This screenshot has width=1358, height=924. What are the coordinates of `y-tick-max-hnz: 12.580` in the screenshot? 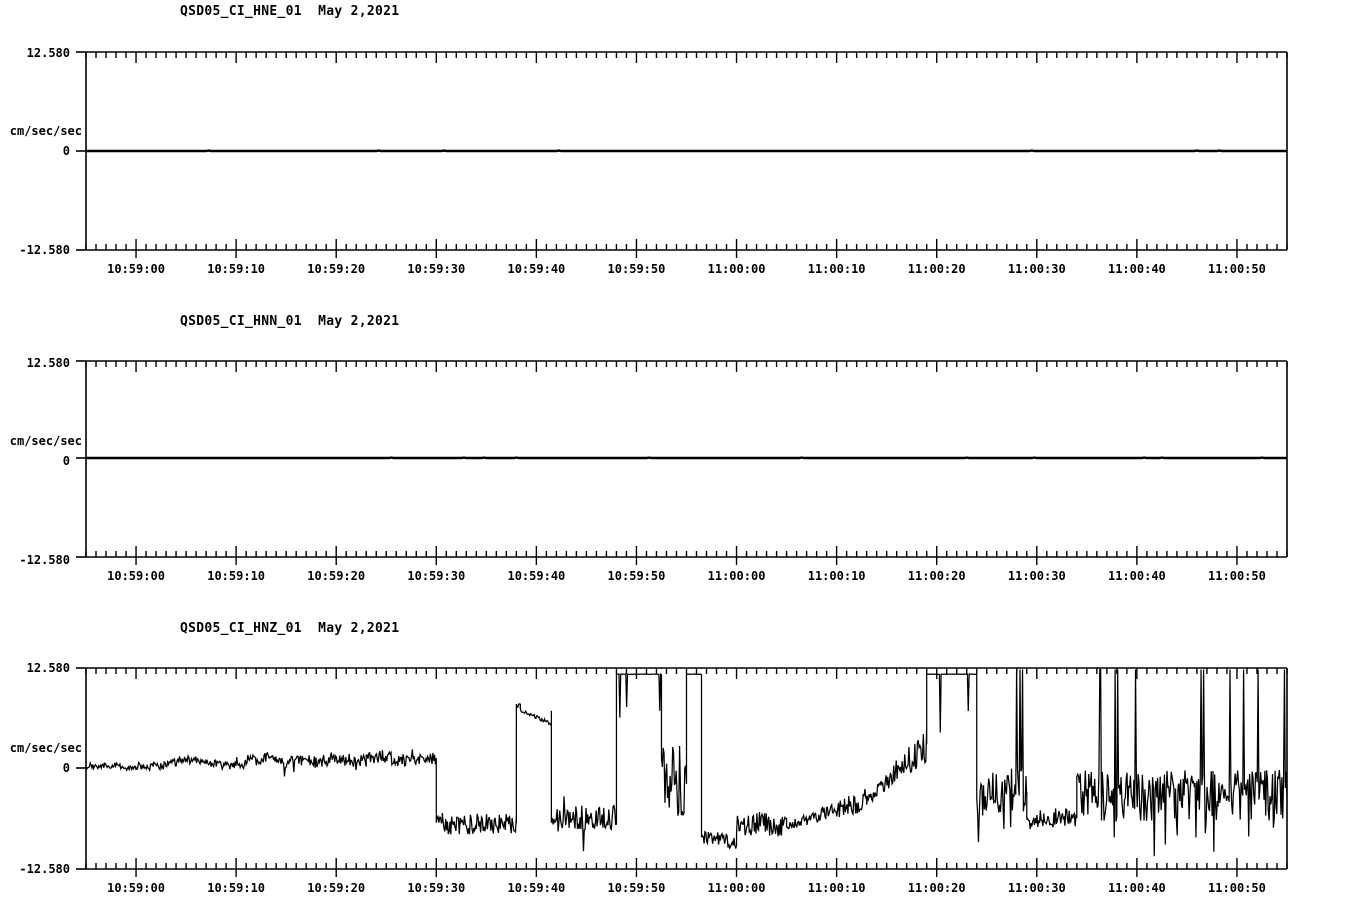 It's located at (48, 668).